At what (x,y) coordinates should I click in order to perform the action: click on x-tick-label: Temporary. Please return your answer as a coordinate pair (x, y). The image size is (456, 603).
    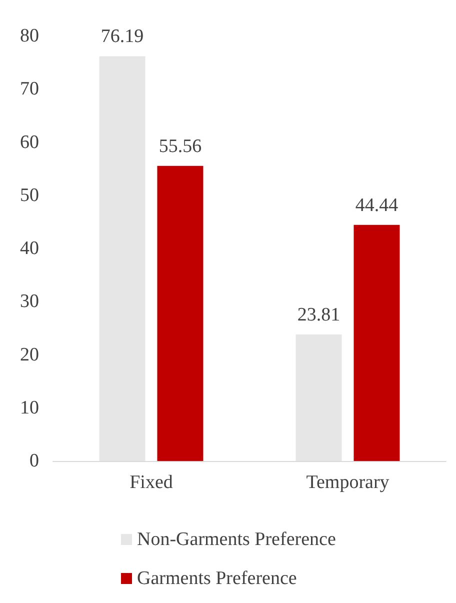
    Looking at the image, I should click on (348, 482).